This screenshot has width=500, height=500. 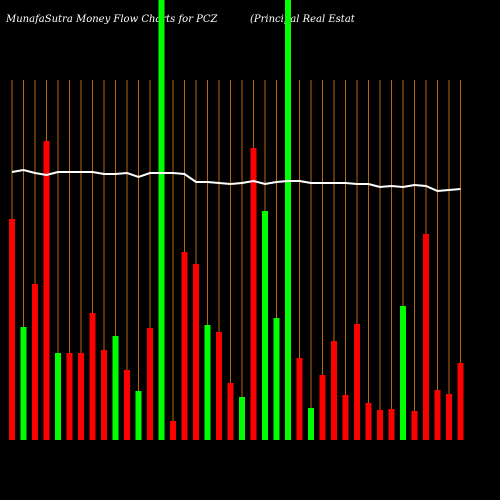 I want to click on money-flow-line, so click(x=236, y=180).